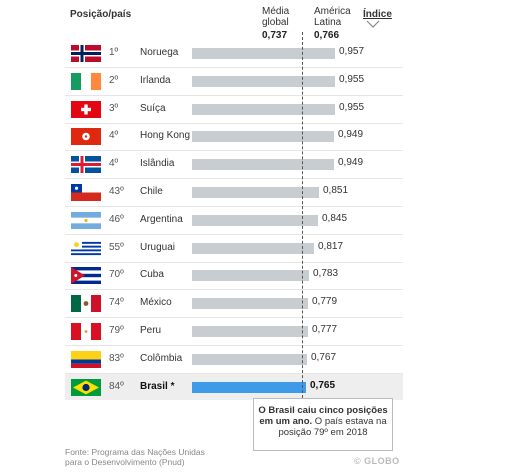 The image size is (512, 476). I want to click on rank-label: 83º, so click(116, 358).